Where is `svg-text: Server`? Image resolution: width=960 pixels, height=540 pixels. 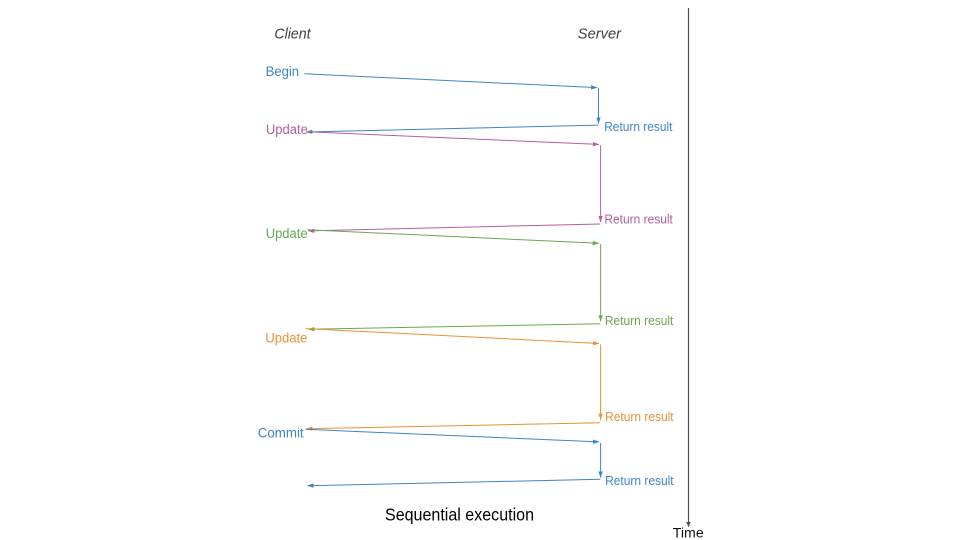 svg-text: Server is located at coordinates (600, 35).